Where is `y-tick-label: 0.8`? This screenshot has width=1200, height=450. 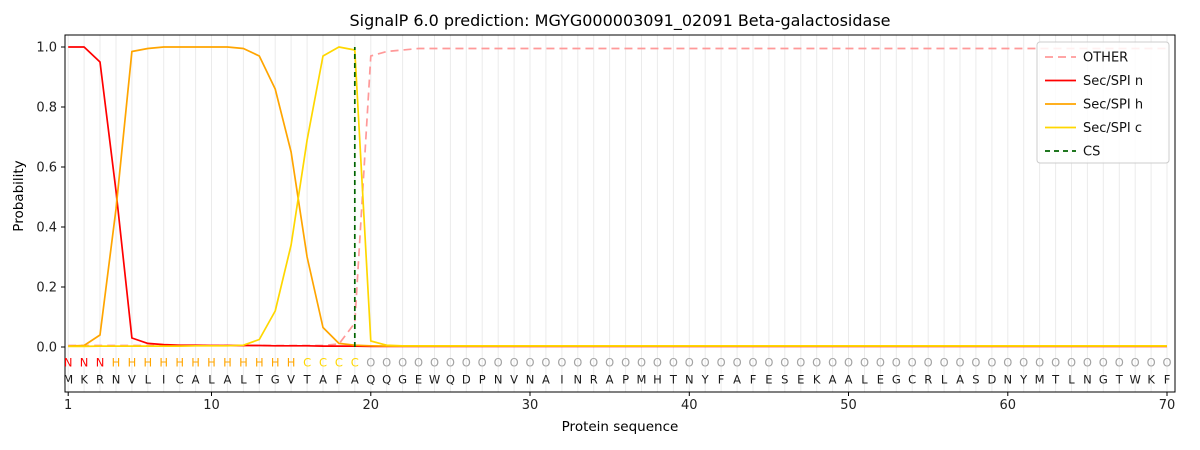 y-tick-label: 0.8 is located at coordinates (46, 108).